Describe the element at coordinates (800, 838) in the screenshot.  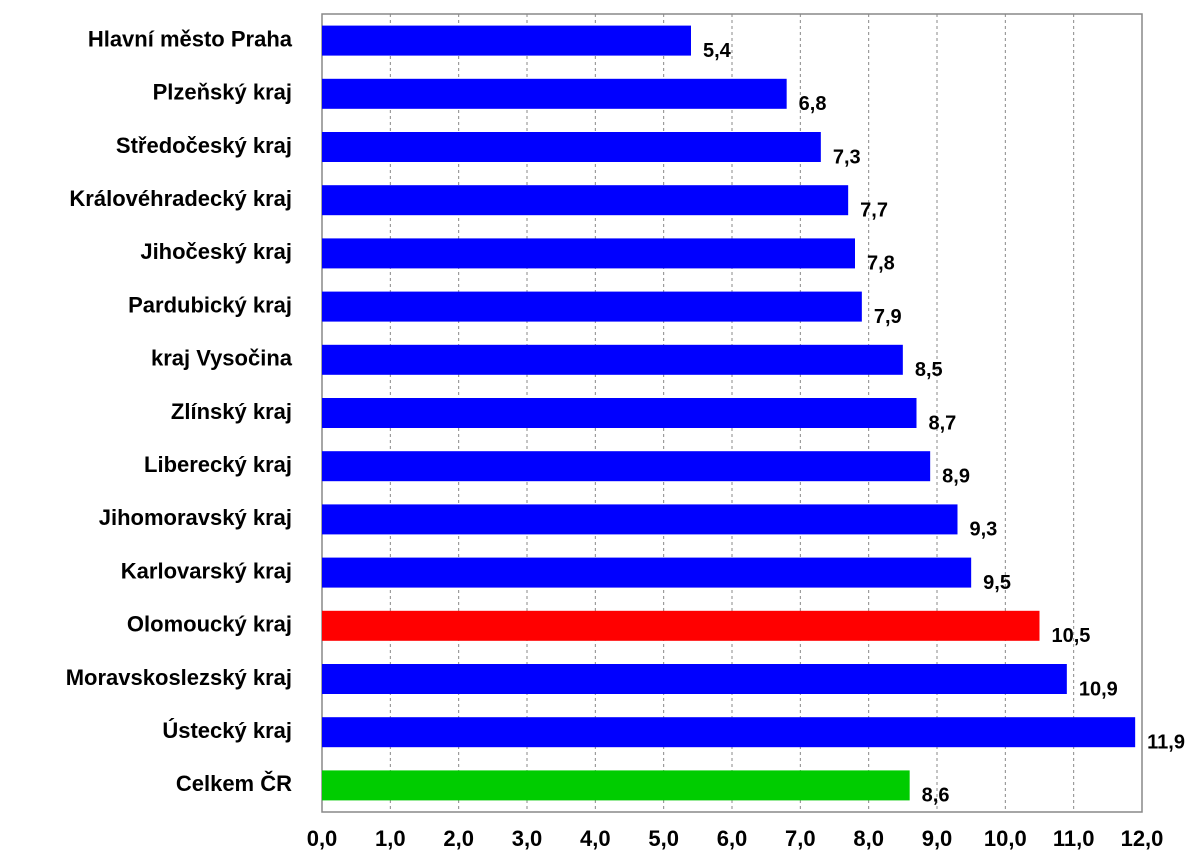
I see `x-tick-label: 7,0` at that location.